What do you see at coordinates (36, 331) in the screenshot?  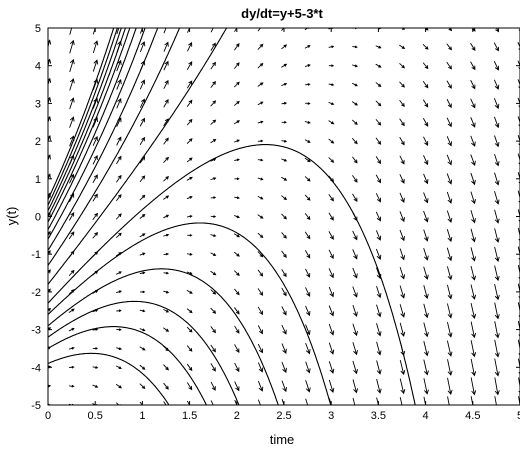 I see `y-tick-label: -3` at bounding box center [36, 331].